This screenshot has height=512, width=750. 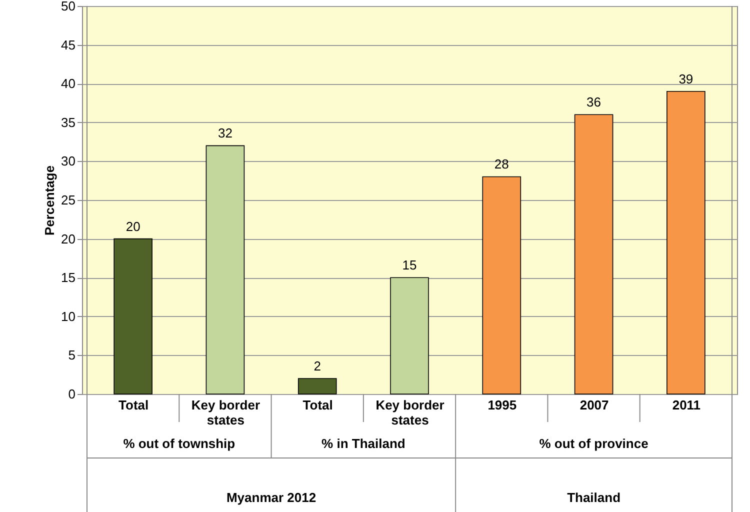 I want to click on y-tick-label: 40, so click(x=68, y=84).